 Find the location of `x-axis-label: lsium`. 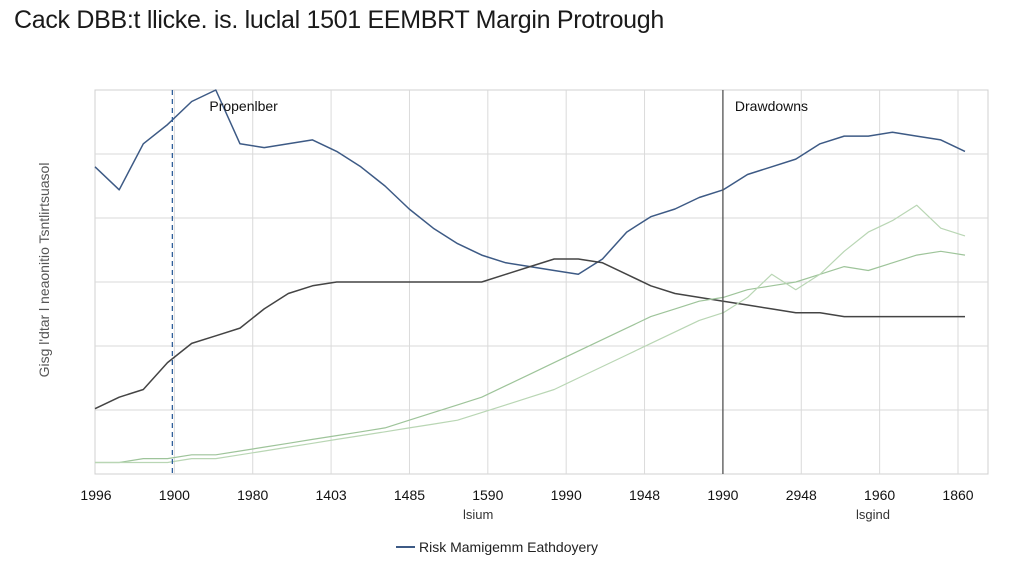

x-axis-label: lsium is located at coordinates (478, 514).